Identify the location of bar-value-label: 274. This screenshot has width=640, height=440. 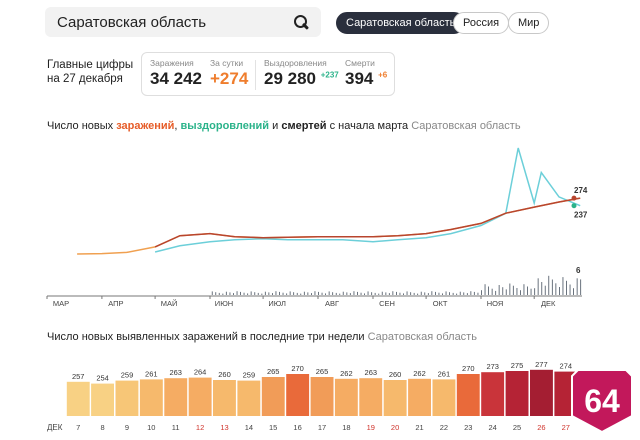
(566, 366).